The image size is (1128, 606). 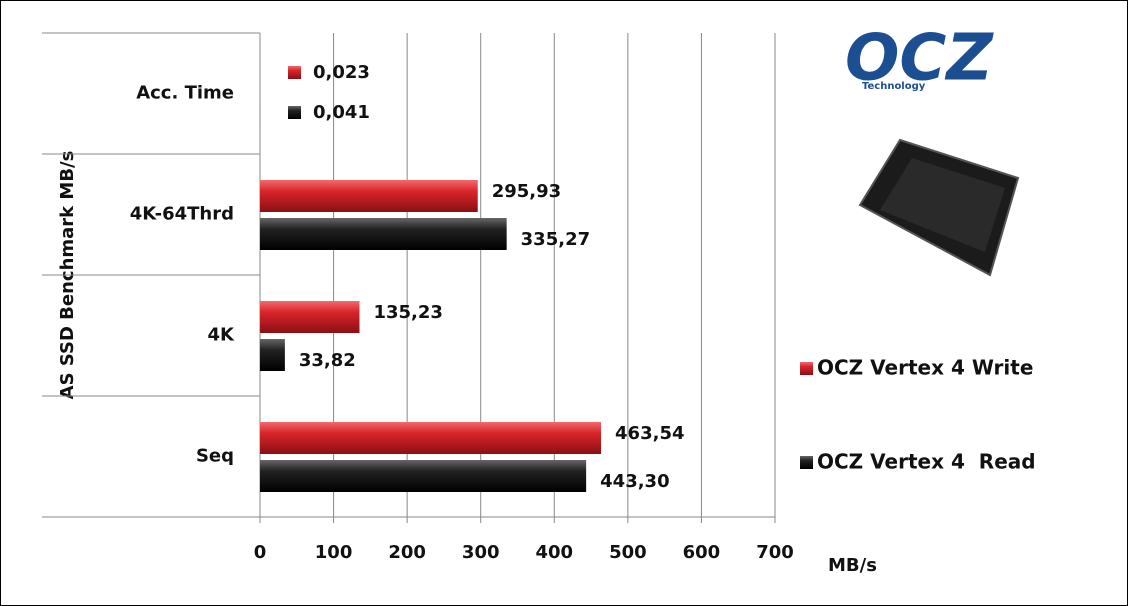 I want to click on value-label: 0,023, so click(x=341, y=72).